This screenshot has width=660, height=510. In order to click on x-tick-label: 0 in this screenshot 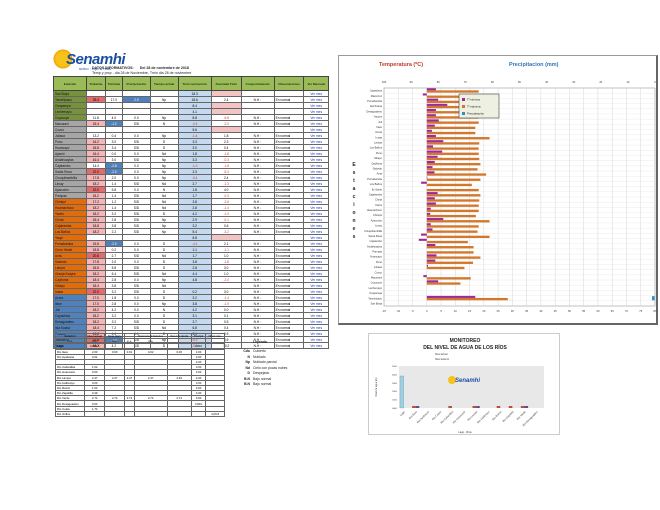, I will do `click(427, 311)`.